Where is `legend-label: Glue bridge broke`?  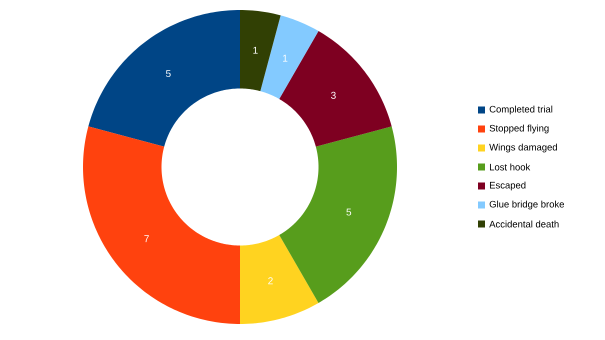
legend-label: Glue bridge broke is located at coordinates (527, 205).